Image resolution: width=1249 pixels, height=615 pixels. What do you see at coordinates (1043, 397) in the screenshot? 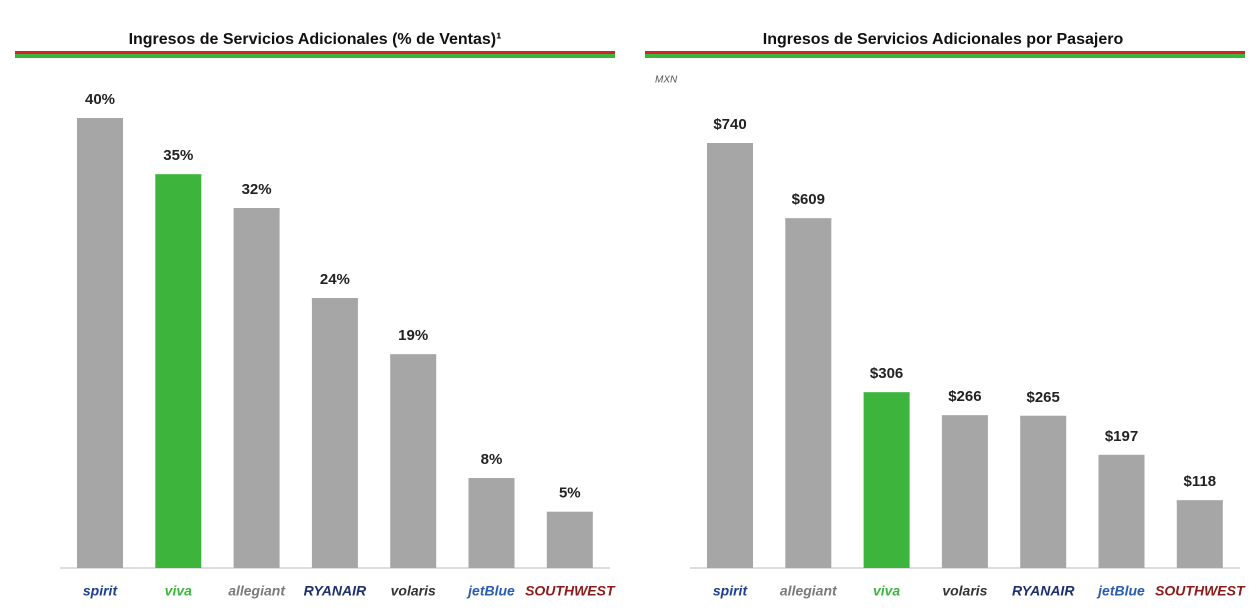
I see `value-label: $265` at bounding box center [1043, 397].